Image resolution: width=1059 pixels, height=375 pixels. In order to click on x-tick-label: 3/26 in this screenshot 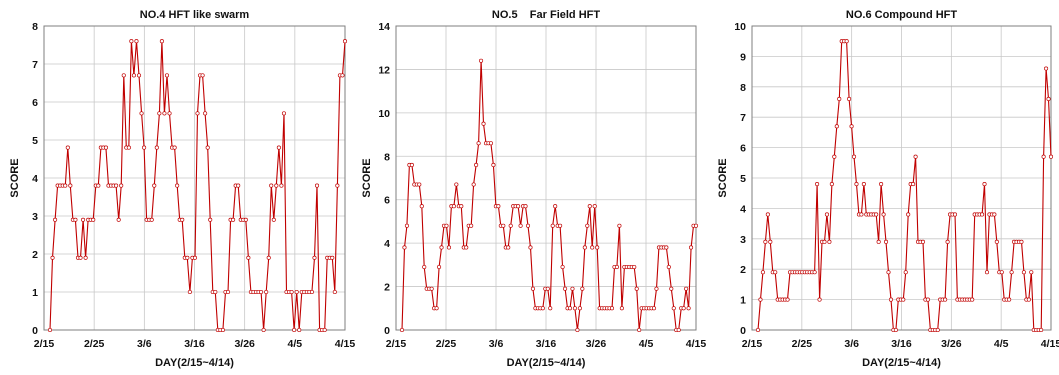, I will do `click(596, 344)`.